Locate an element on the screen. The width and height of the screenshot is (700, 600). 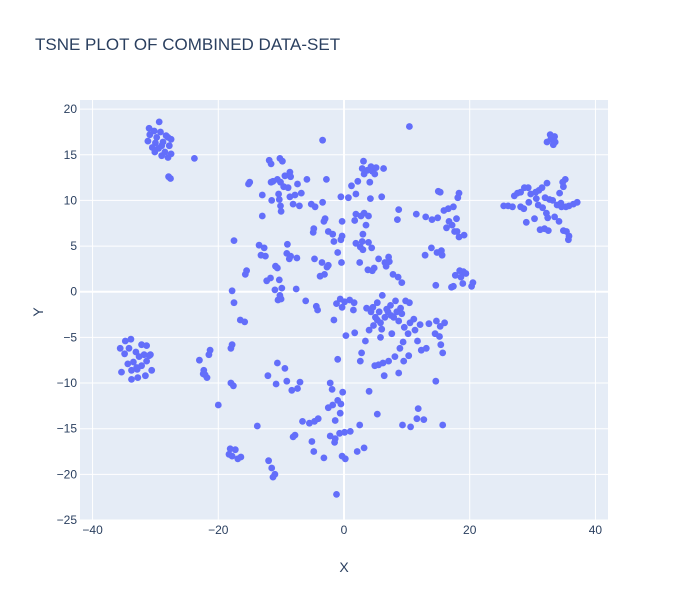
x-tick-label: 40 is located at coordinates (596, 530).